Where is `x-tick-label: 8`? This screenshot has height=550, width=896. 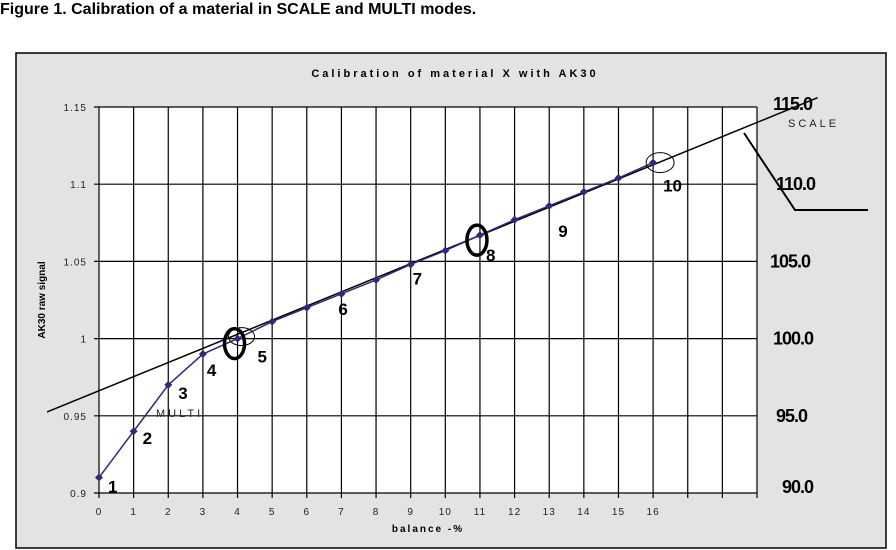
x-tick-label: 8 is located at coordinates (376, 512).